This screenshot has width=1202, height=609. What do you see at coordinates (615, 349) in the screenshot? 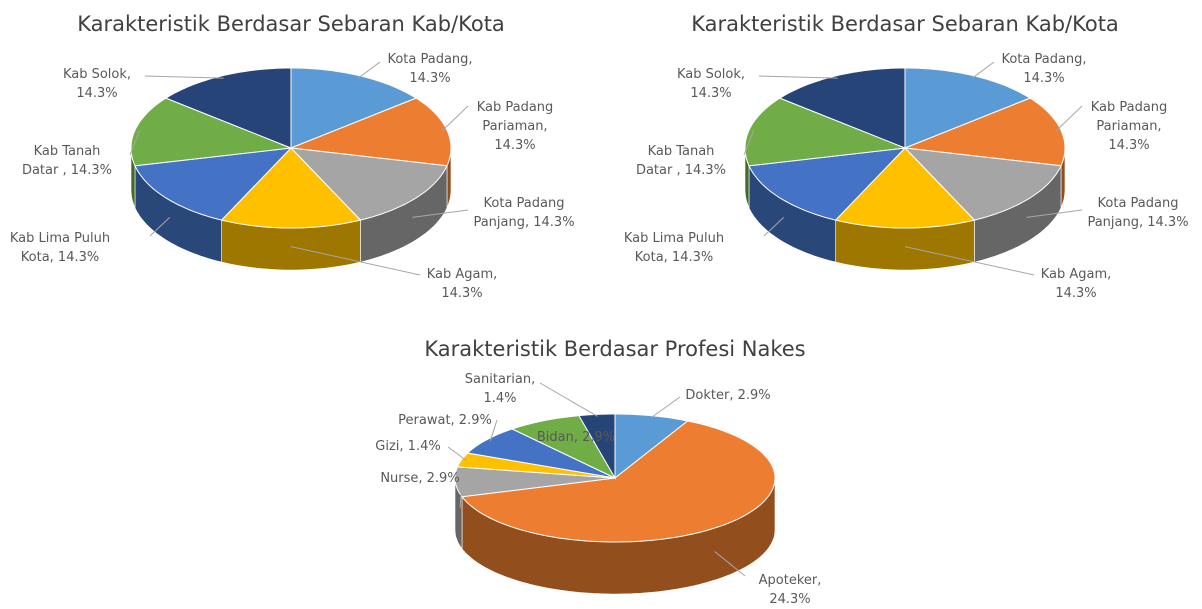
I see `chart-title: Karakteristik Berdasar Profesi Nakes` at bounding box center [615, 349].